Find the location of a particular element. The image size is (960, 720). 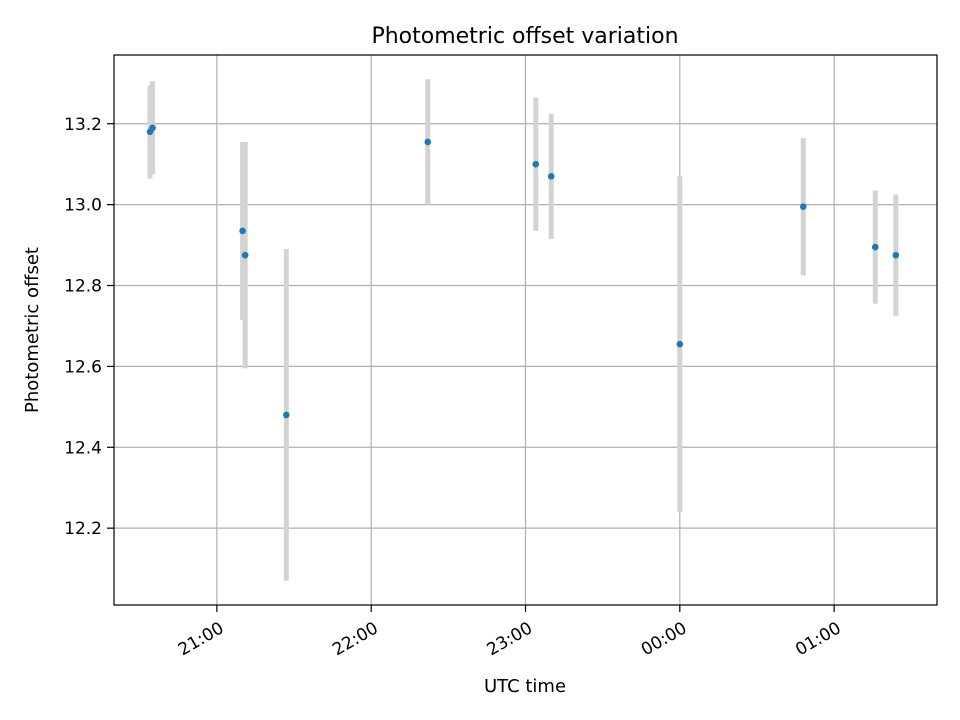

y-tick-label: 13.0 is located at coordinates (83, 206).